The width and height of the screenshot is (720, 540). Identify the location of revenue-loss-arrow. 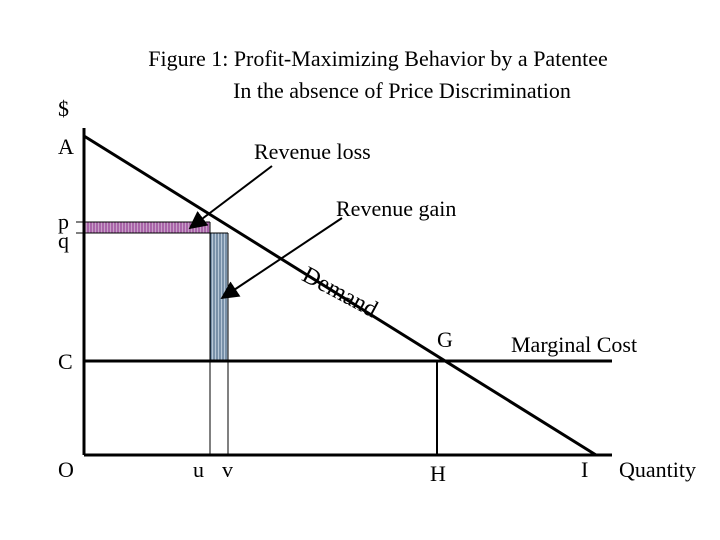
(230, 197).